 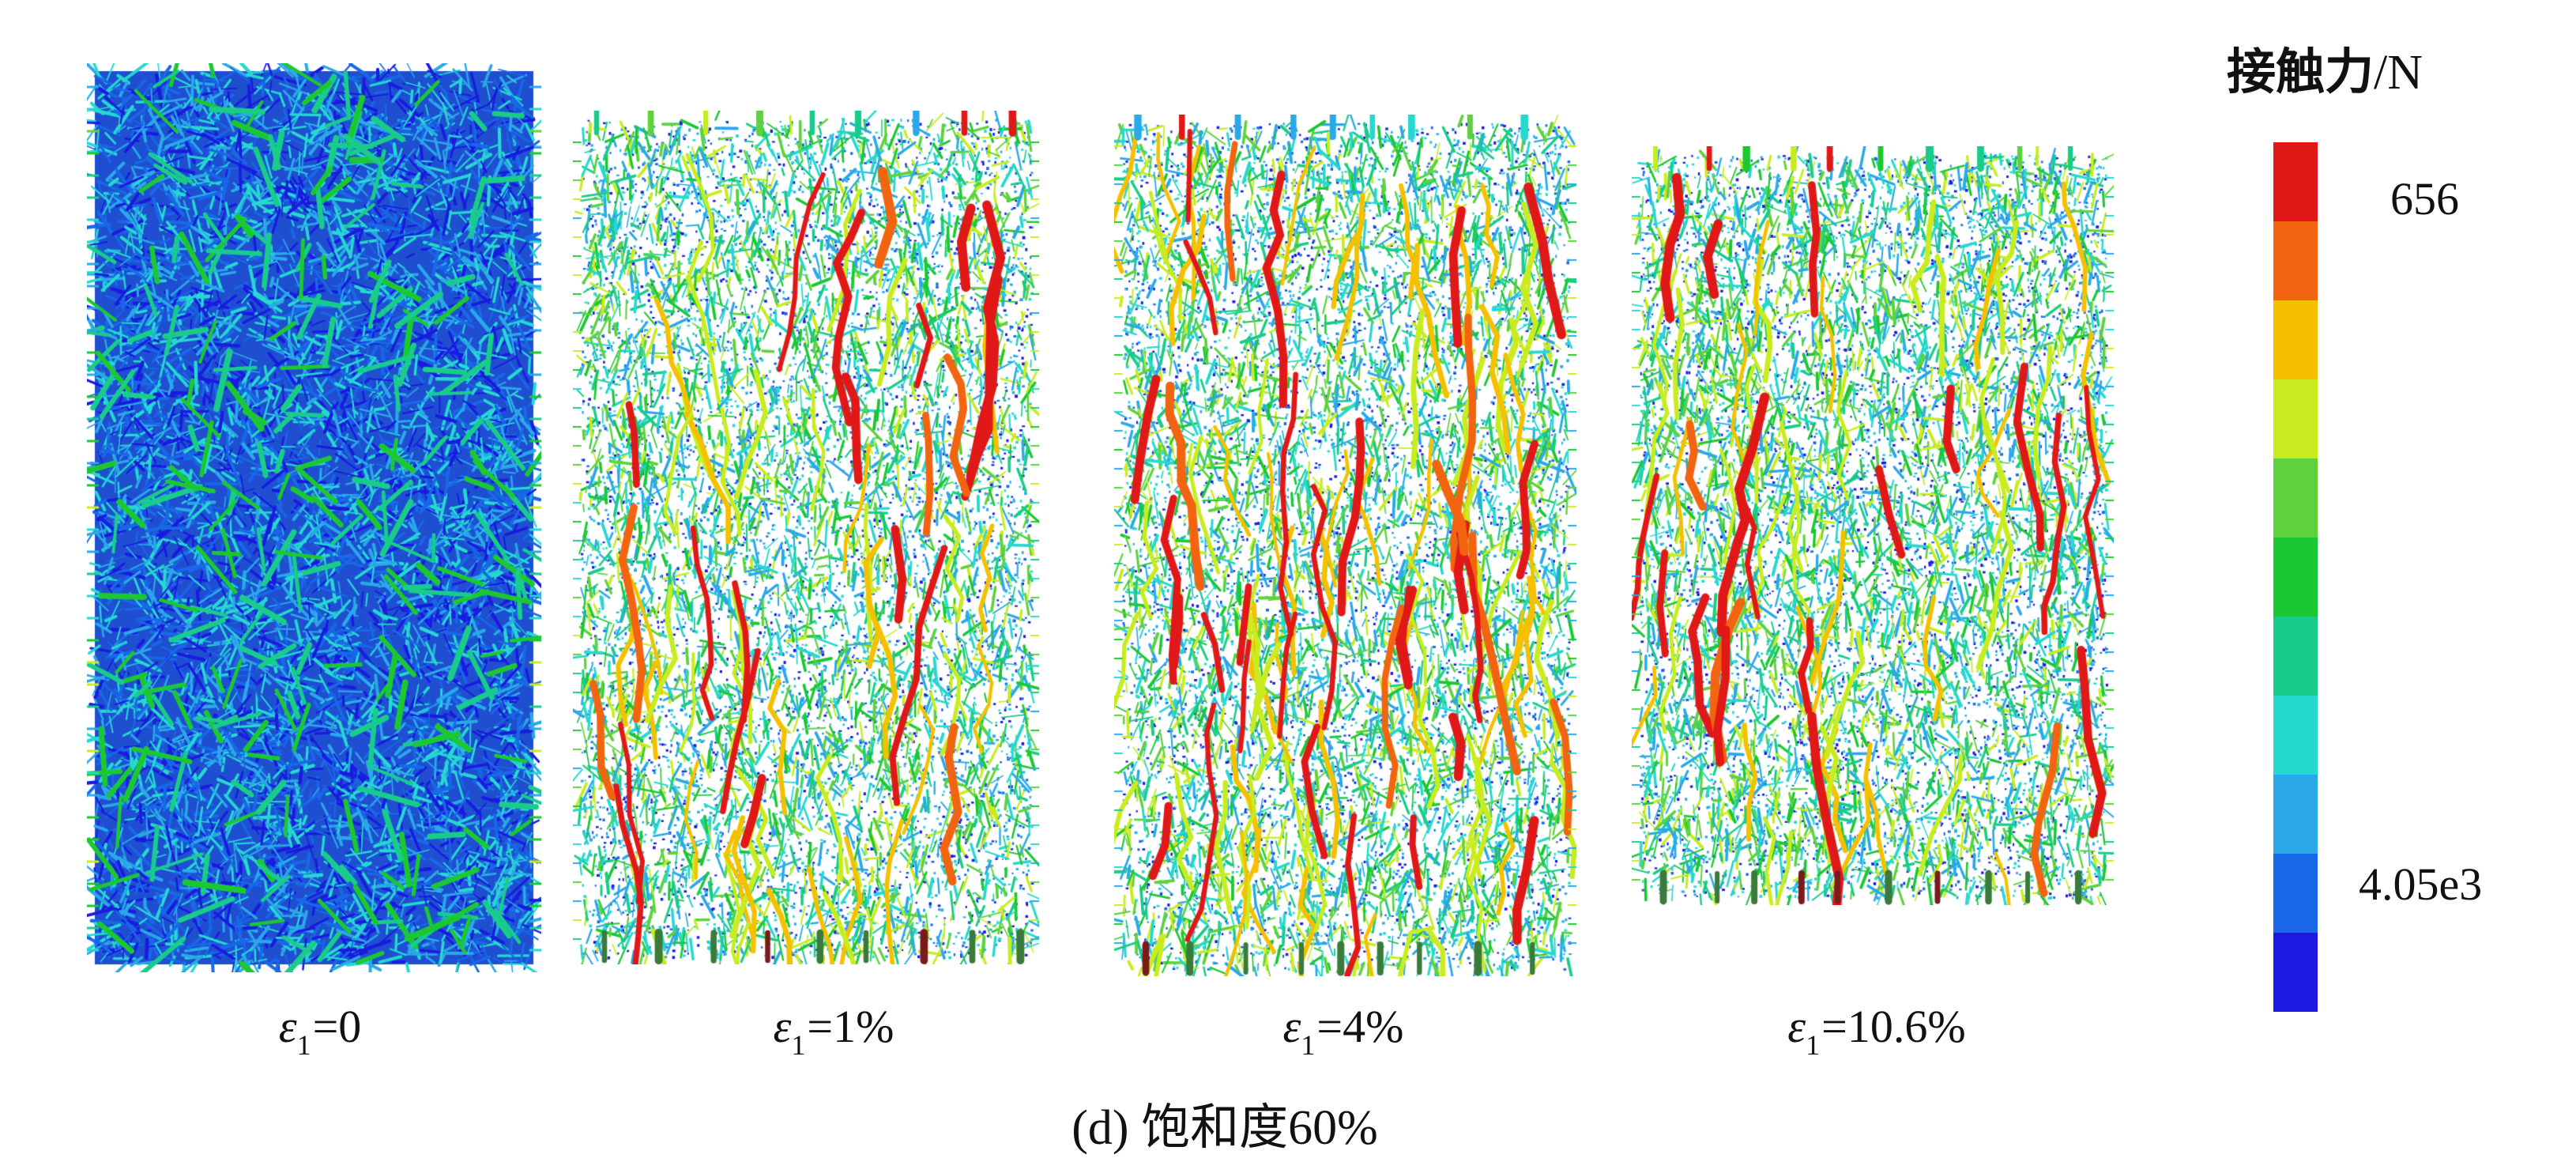 What do you see at coordinates (2301, 73) in the screenshot?
I see `colorbar-title-text: 接触力` at bounding box center [2301, 73].